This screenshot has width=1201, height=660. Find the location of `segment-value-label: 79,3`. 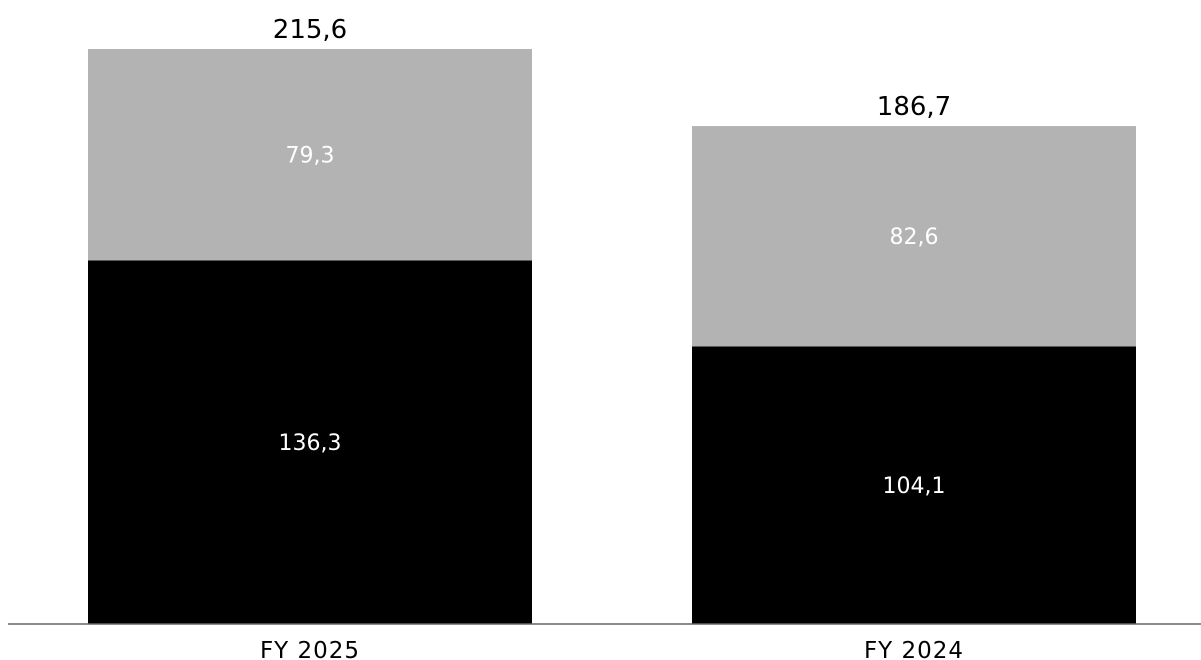

segment-value-label: 79,3 is located at coordinates (310, 156).